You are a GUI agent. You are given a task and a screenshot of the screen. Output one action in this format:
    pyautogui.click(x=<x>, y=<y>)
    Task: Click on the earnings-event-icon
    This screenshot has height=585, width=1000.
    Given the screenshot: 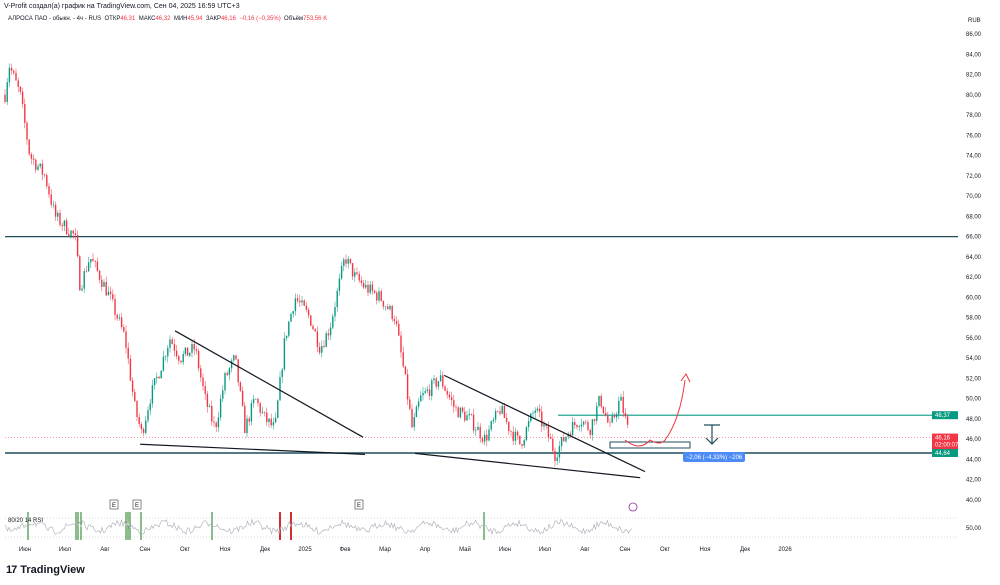 What is the action you would take?
    pyautogui.click(x=137, y=504)
    